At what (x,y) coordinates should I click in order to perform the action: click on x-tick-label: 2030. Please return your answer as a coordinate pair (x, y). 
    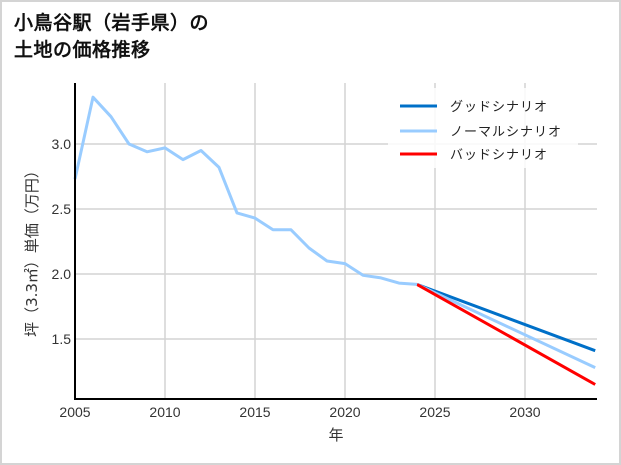
    Looking at the image, I should click on (524, 412).